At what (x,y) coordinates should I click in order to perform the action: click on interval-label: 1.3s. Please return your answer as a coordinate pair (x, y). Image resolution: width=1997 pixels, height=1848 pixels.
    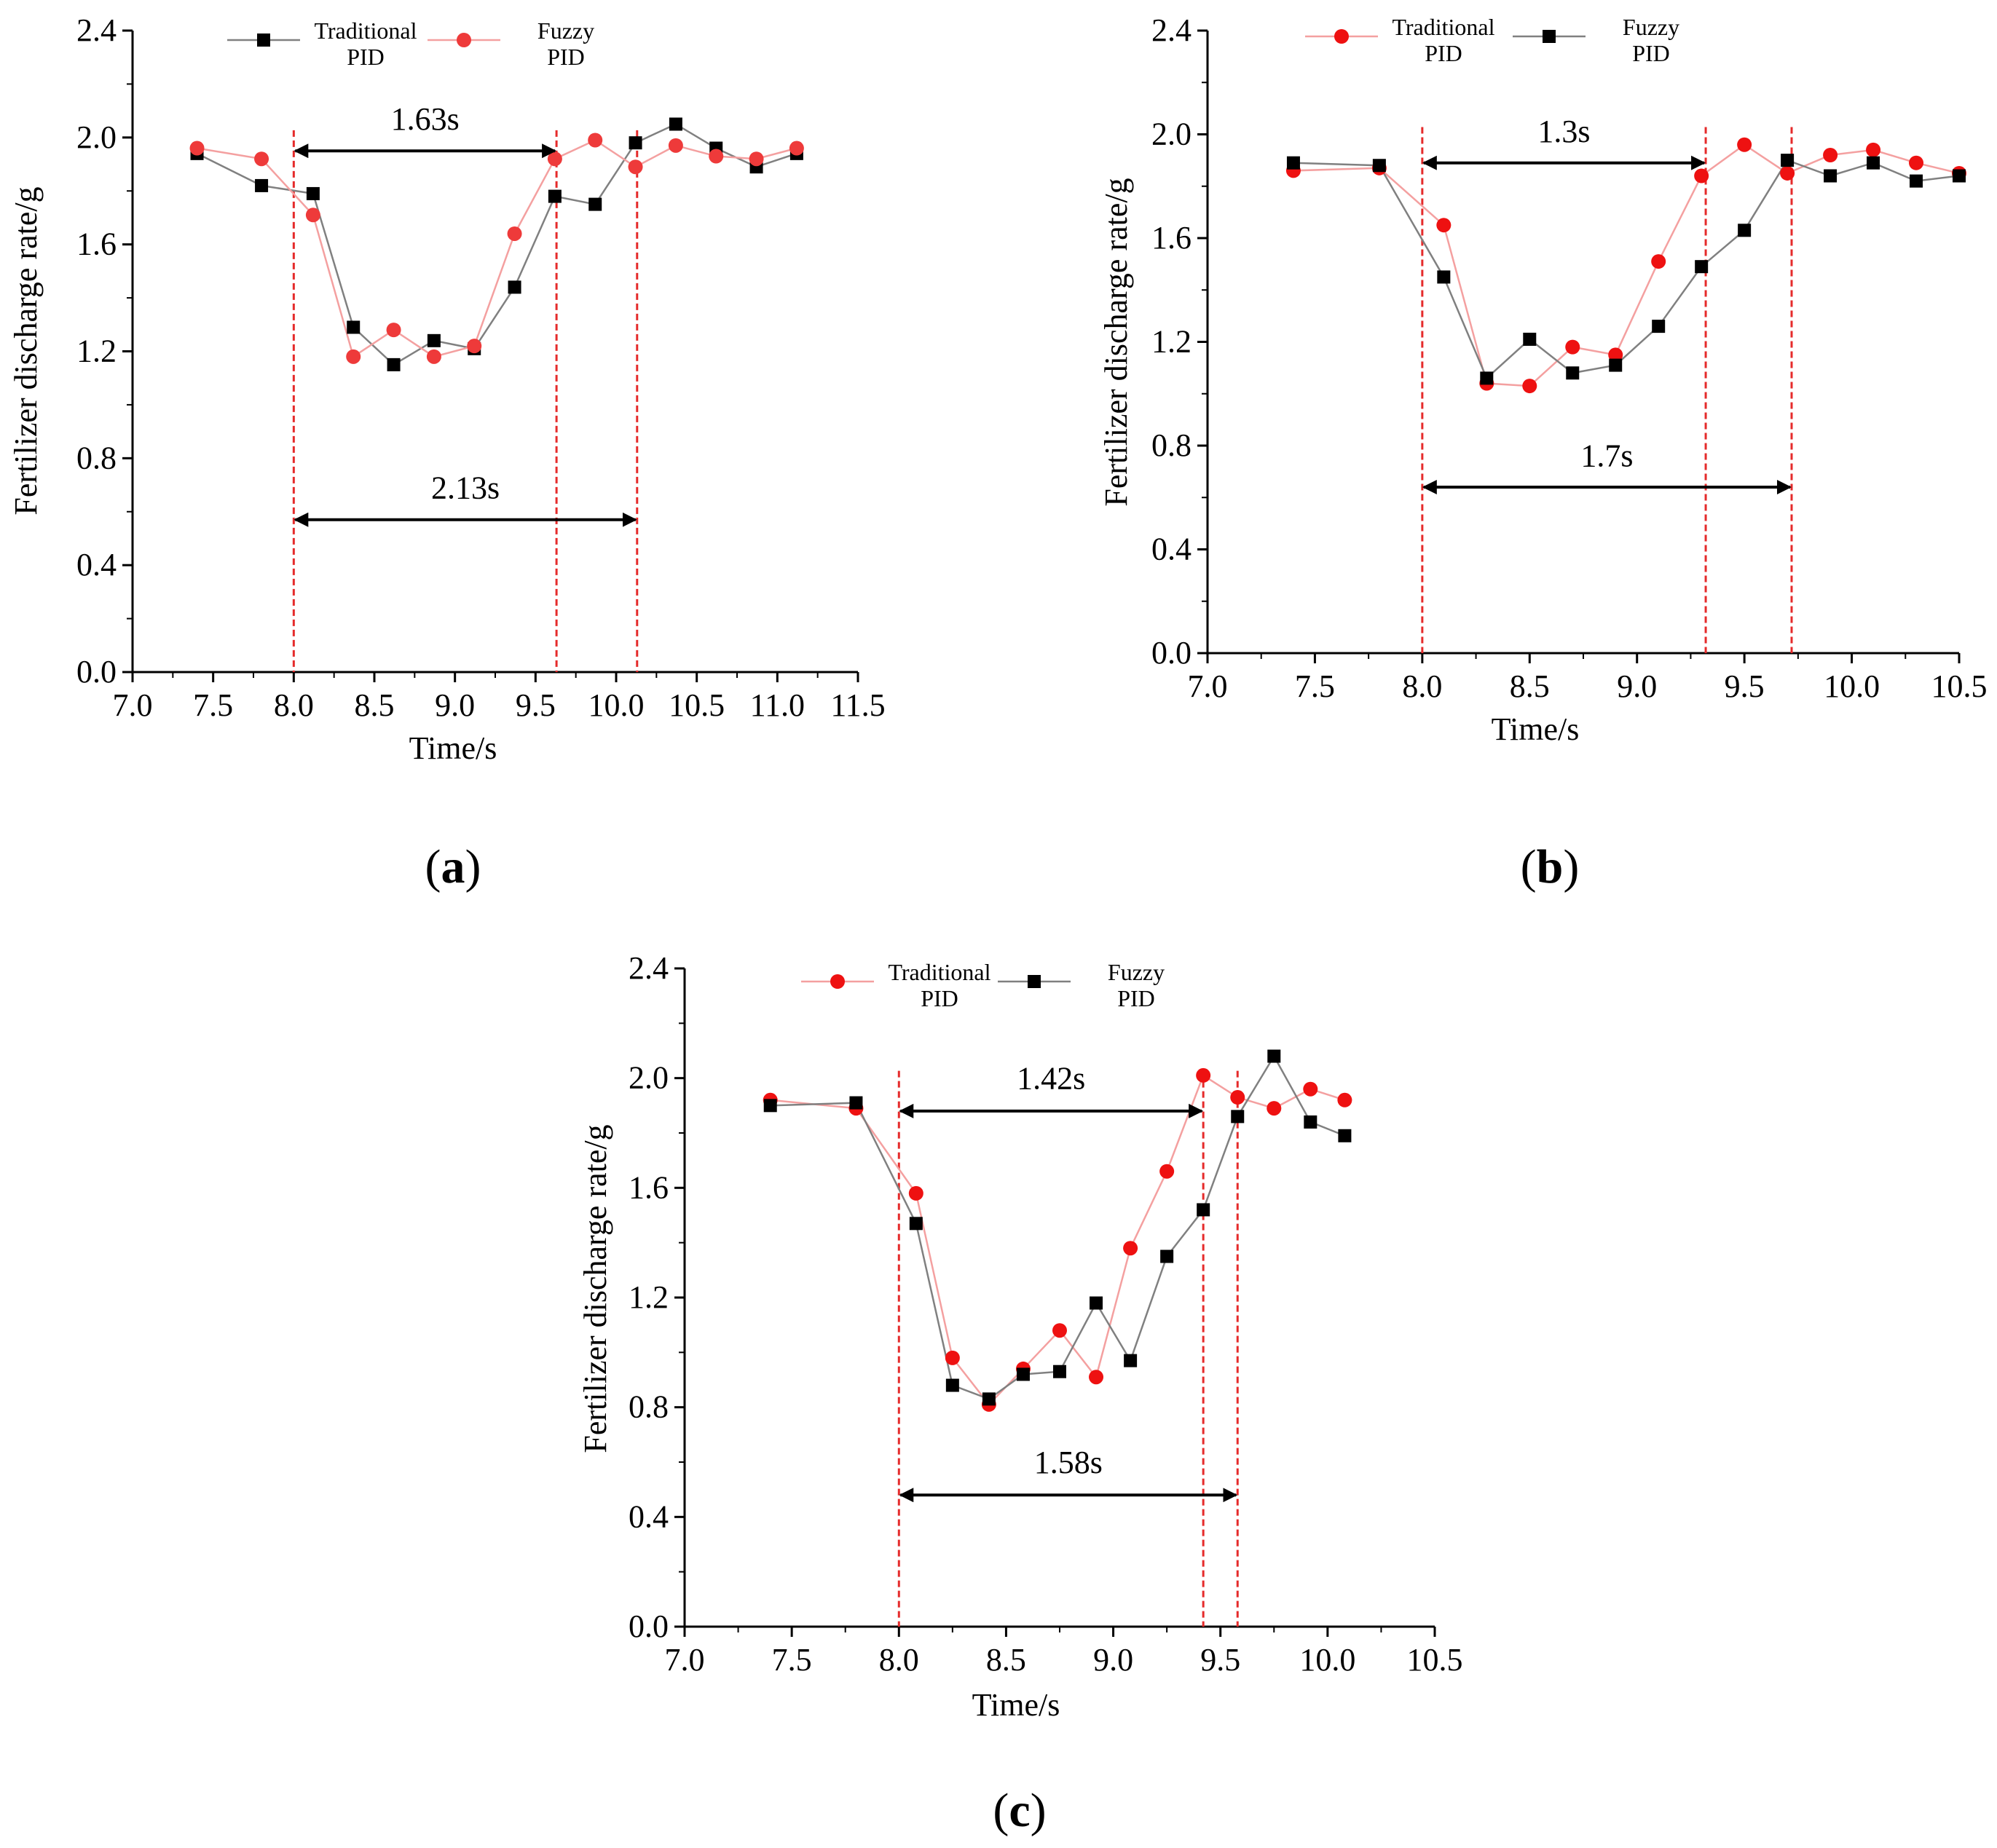
    Looking at the image, I should click on (1563, 131).